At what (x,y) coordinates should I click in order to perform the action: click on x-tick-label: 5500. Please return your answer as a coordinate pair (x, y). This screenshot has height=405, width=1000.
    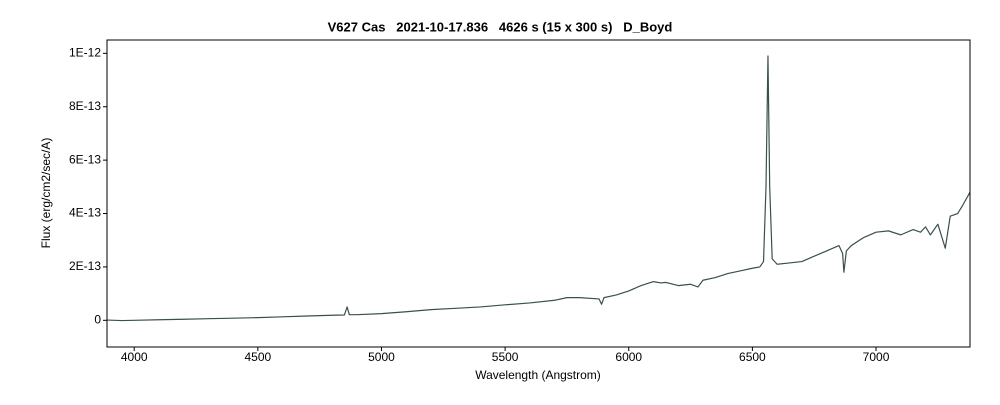
    Looking at the image, I should click on (505, 357).